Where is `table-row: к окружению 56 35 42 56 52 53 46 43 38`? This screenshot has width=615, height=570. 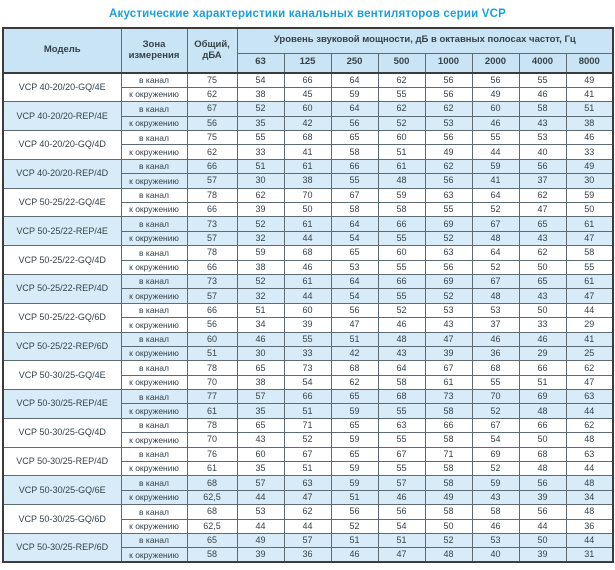
table-row: к окружению 56 35 42 56 52 53 46 43 38 is located at coordinates (308, 123).